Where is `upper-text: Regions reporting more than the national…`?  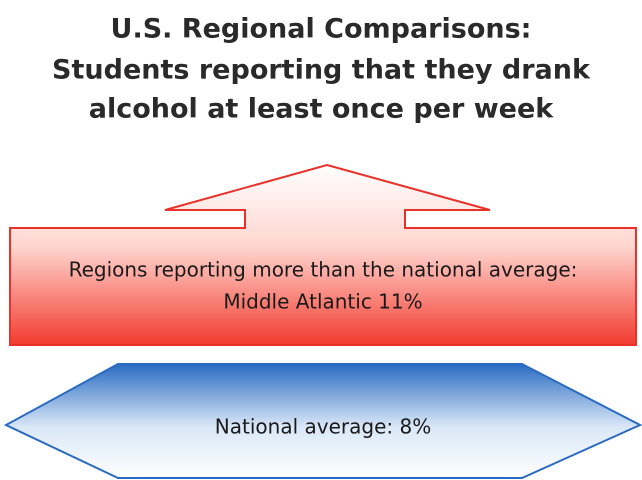
upper-text: Regions reporting more than the national… is located at coordinates (323, 270).